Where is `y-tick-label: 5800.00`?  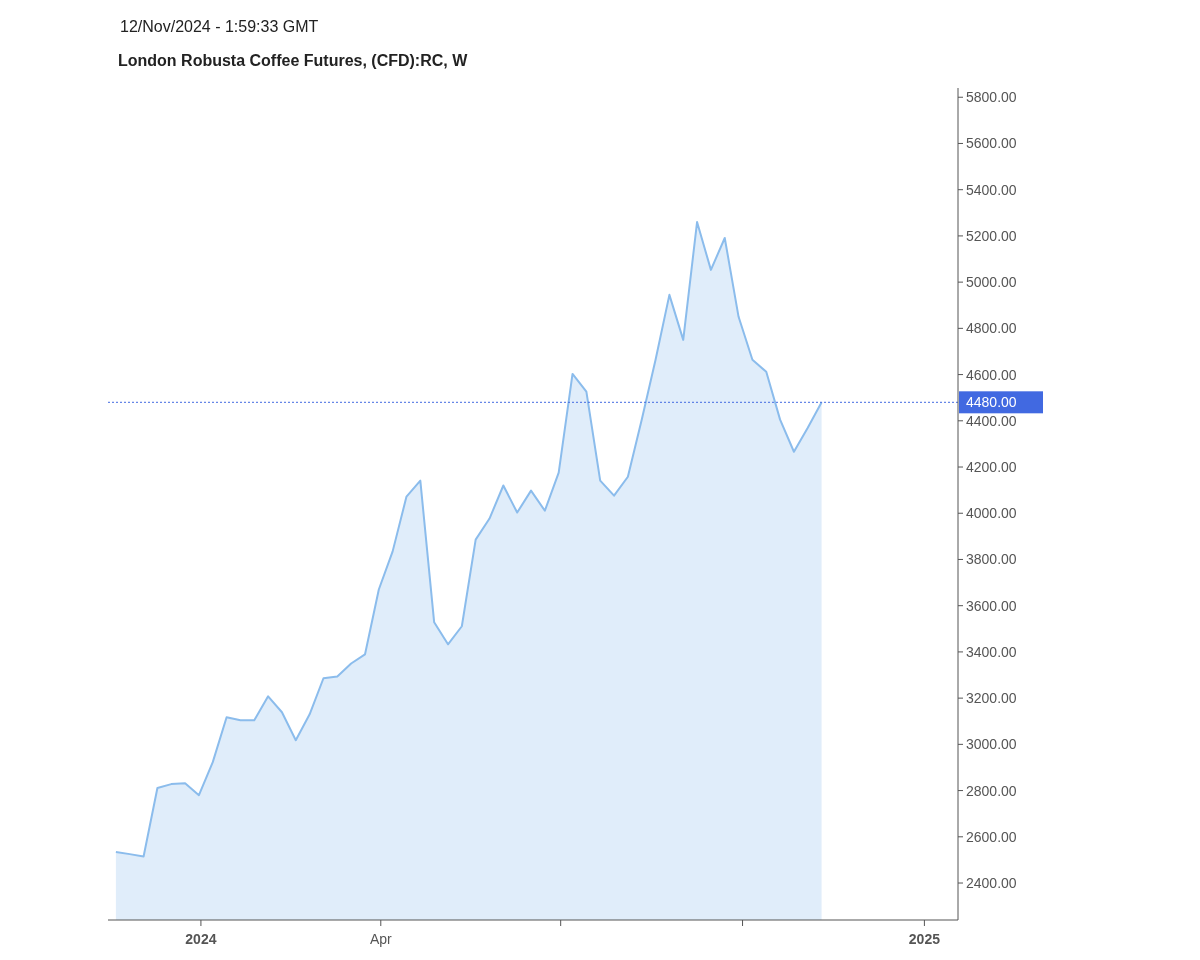 y-tick-label: 5800.00 is located at coordinates (991, 97).